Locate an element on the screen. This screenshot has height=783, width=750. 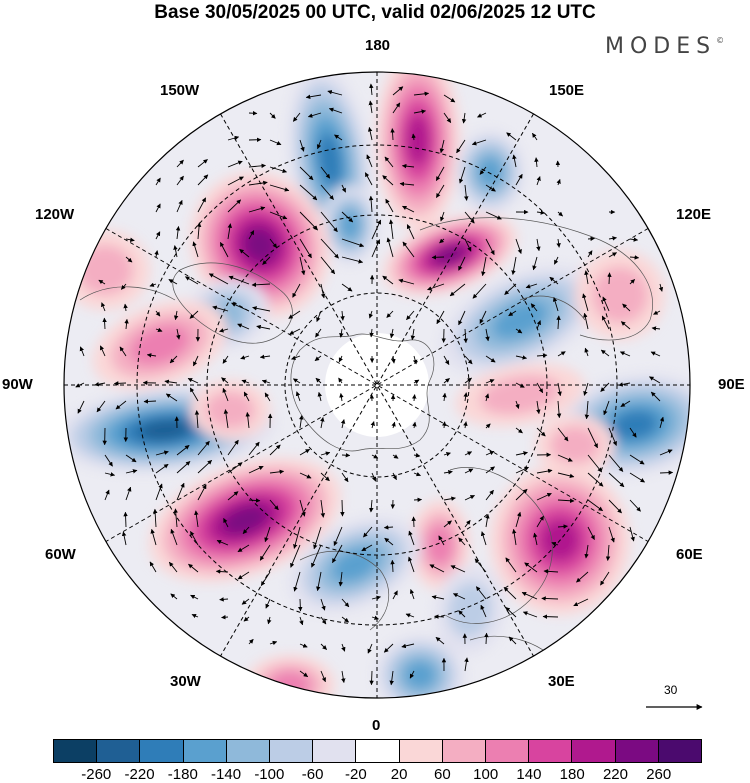
colorbar-tick-label: 140 is located at coordinates (529, 774).